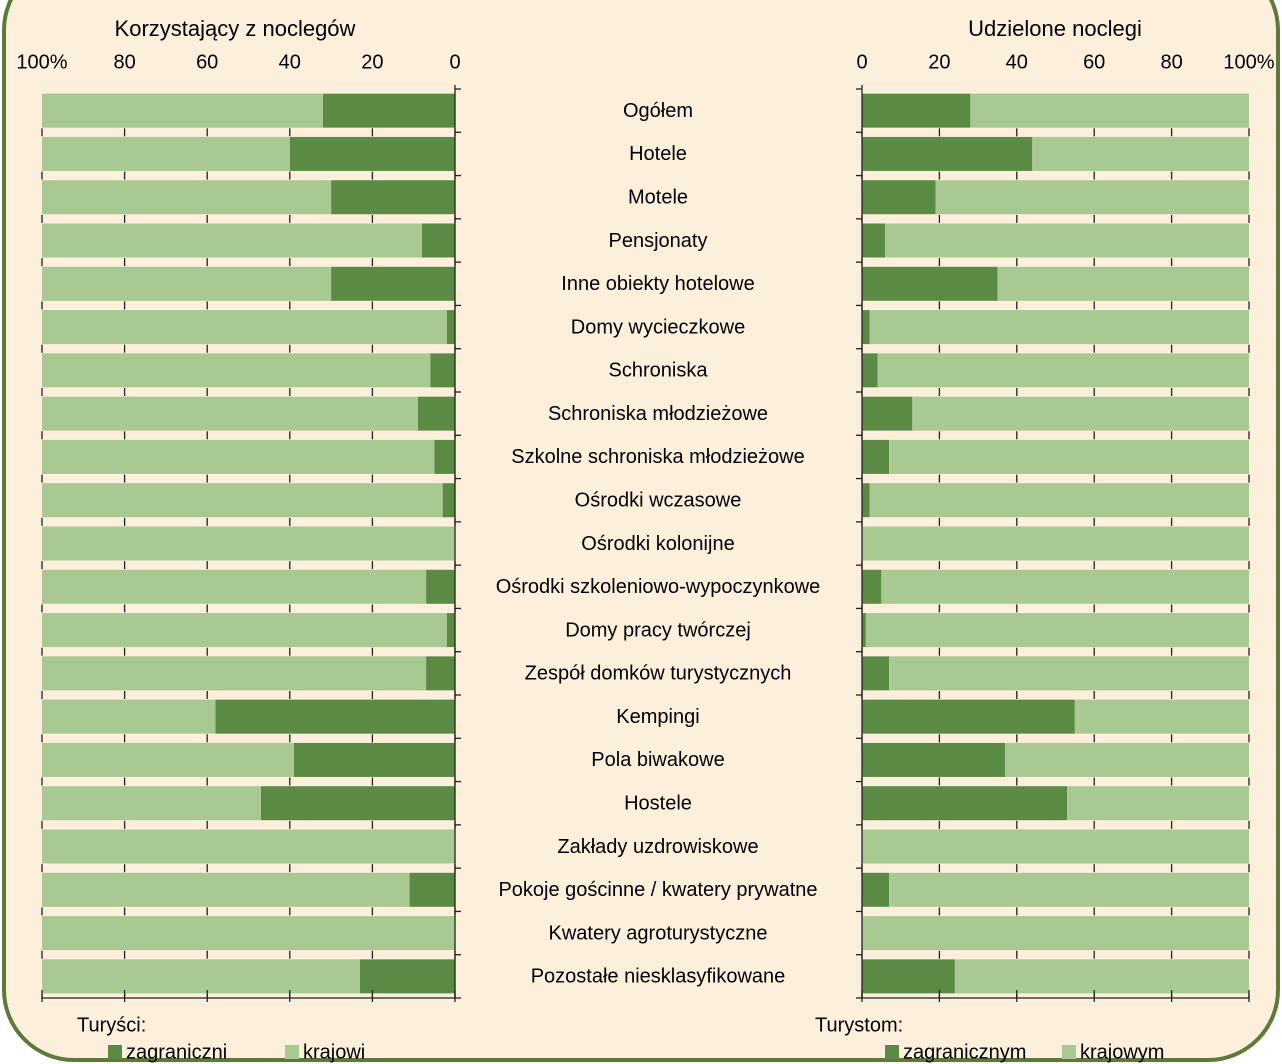 The width and height of the screenshot is (1282, 1064). I want to click on category-label: Ośrodki wczasowe, so click(658, 500).